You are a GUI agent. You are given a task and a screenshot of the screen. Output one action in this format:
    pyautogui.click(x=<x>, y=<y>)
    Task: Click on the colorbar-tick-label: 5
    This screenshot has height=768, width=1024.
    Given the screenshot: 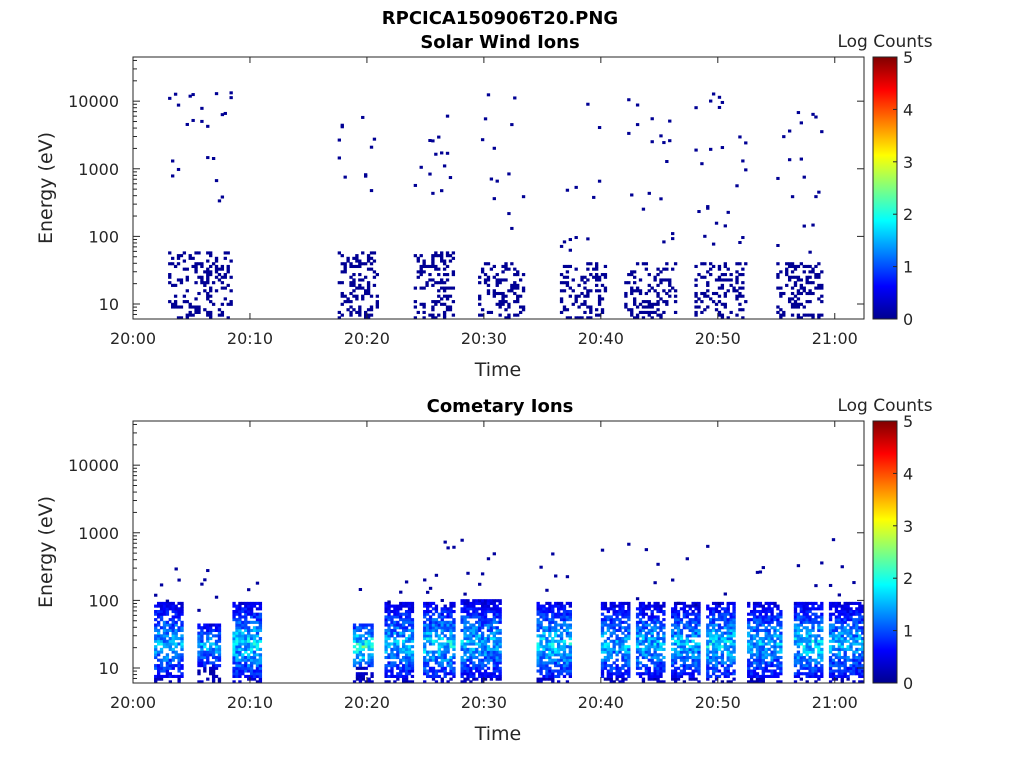 What is the action you would take?
    pyautogui.click(x=908, y=57)
    